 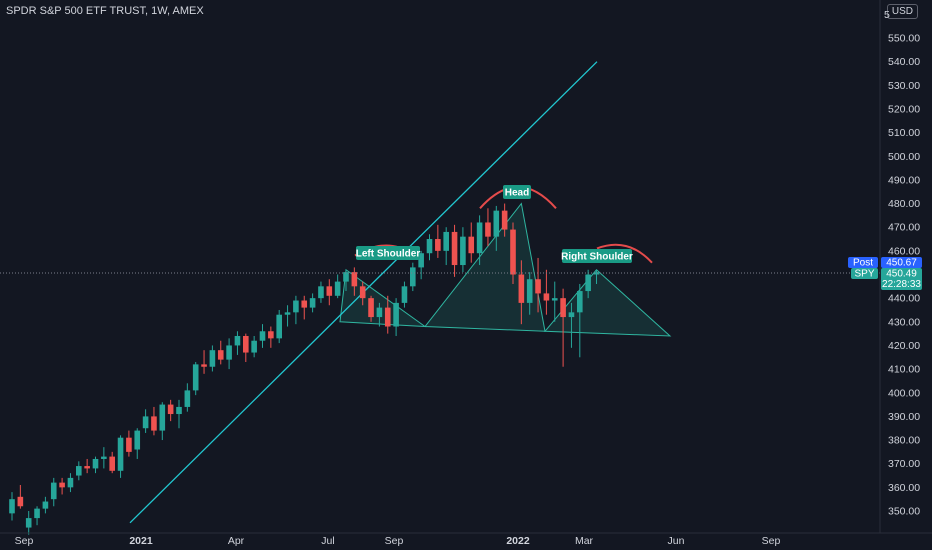 I want to click on right-shoulder-triangle, so click(x=607, y=303).